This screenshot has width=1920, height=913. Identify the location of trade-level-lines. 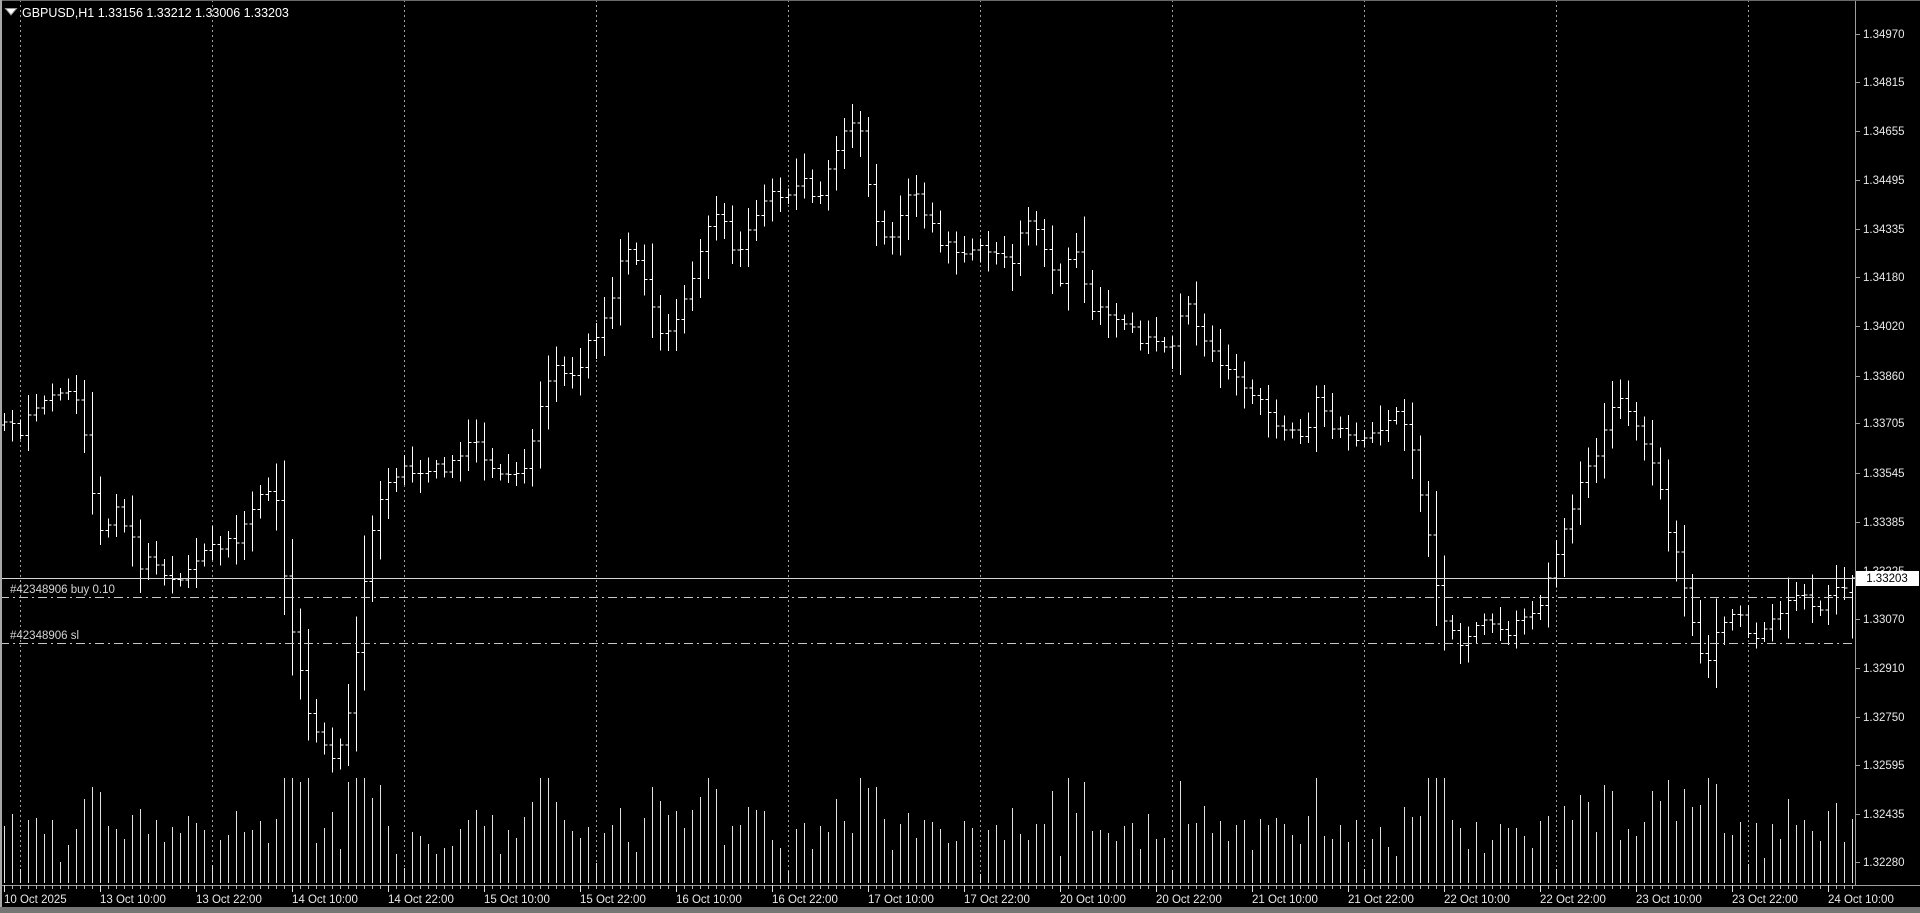
(927, 620).